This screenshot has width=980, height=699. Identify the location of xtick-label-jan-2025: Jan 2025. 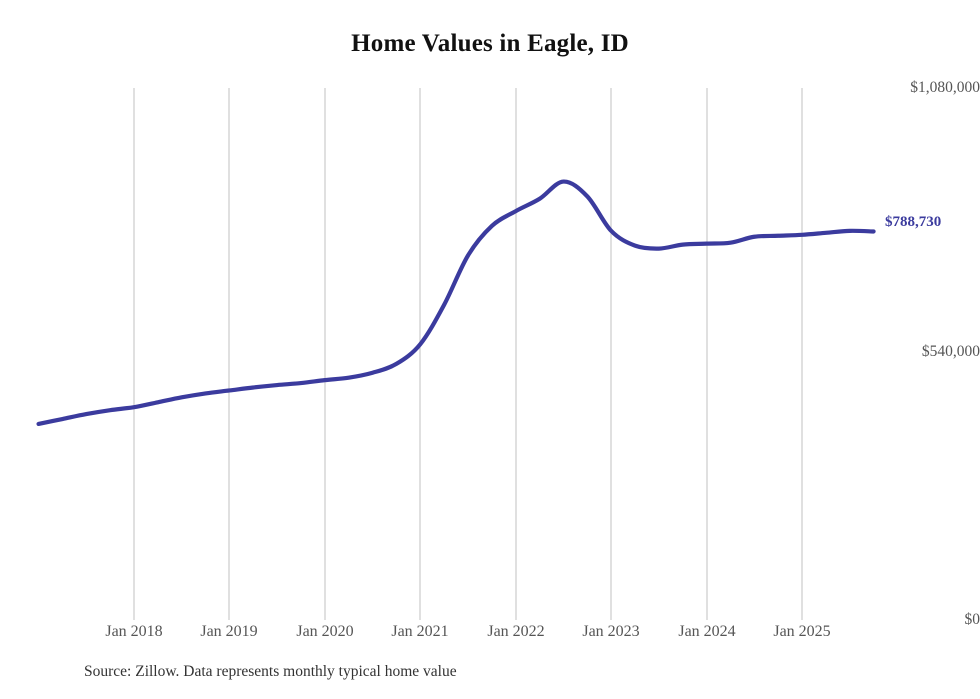
(802, 631).